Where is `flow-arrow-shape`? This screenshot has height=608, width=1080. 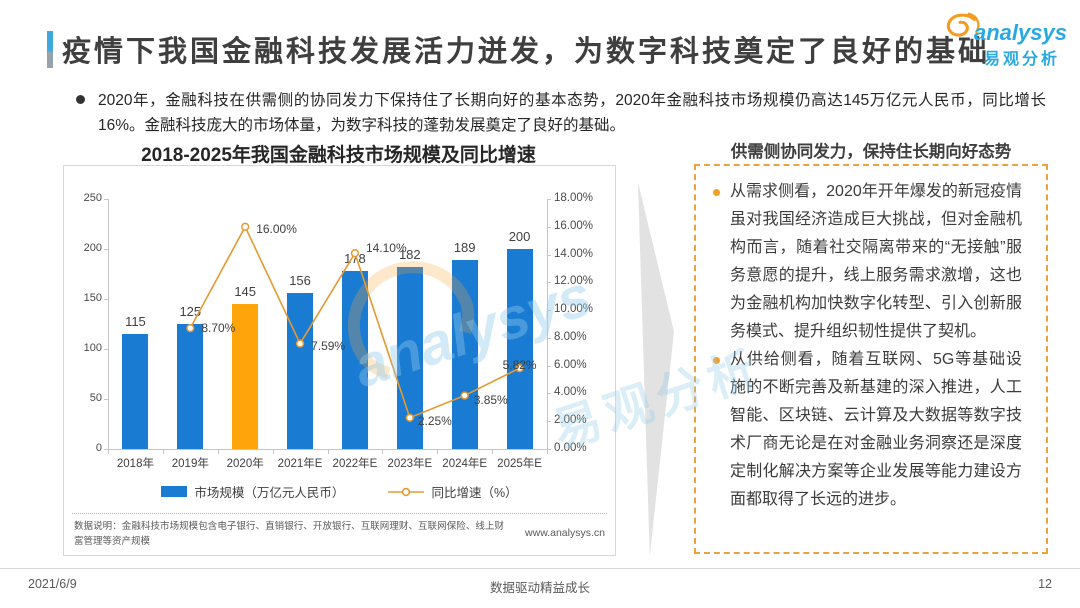 flow-arrow-shape is located at coordinates (655, 369).